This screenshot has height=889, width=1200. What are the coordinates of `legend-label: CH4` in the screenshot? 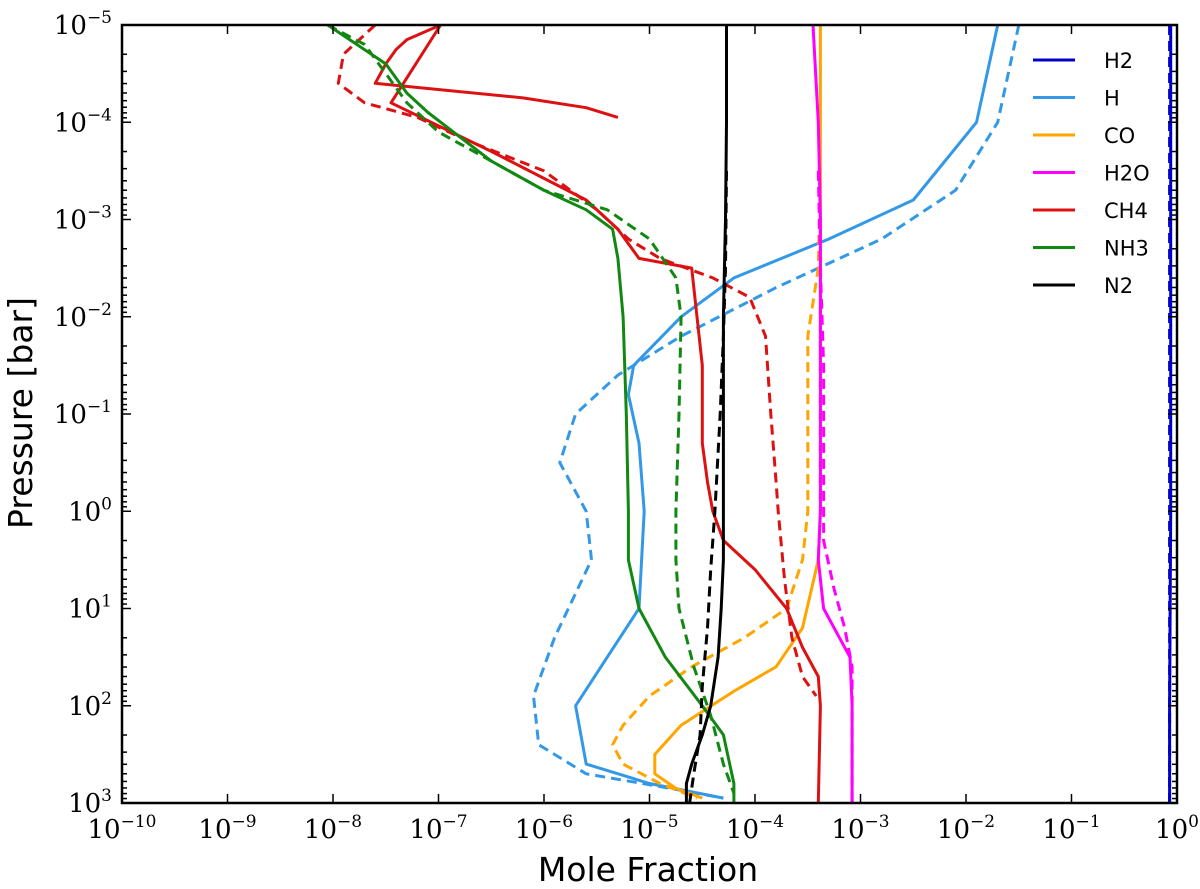 It's located at (1126, 211).